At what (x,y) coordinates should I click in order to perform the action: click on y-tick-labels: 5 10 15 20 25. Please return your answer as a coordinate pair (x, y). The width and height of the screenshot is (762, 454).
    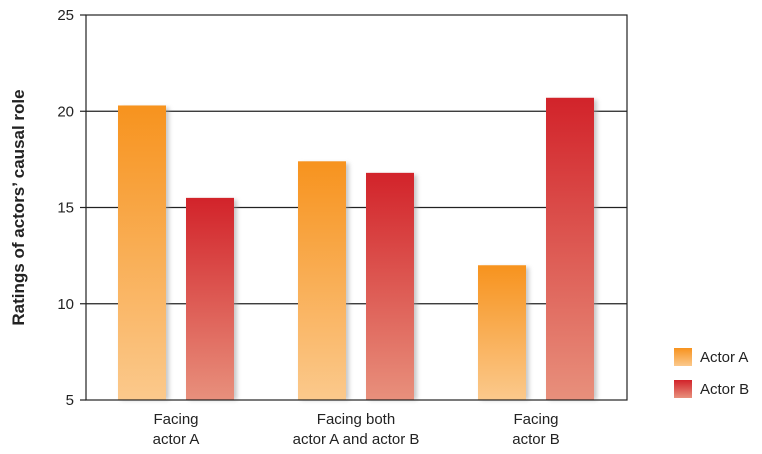
    Looking at the image, I should click on (71, 208).